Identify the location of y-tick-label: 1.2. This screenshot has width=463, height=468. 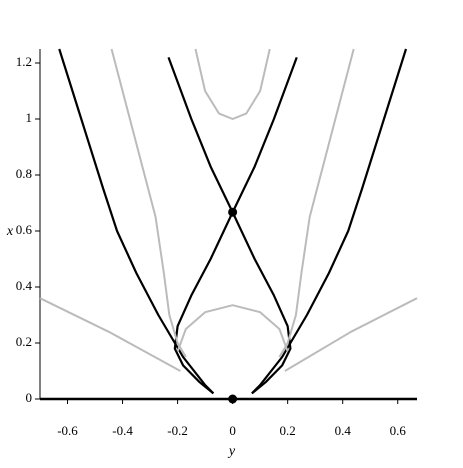
(24, 61).